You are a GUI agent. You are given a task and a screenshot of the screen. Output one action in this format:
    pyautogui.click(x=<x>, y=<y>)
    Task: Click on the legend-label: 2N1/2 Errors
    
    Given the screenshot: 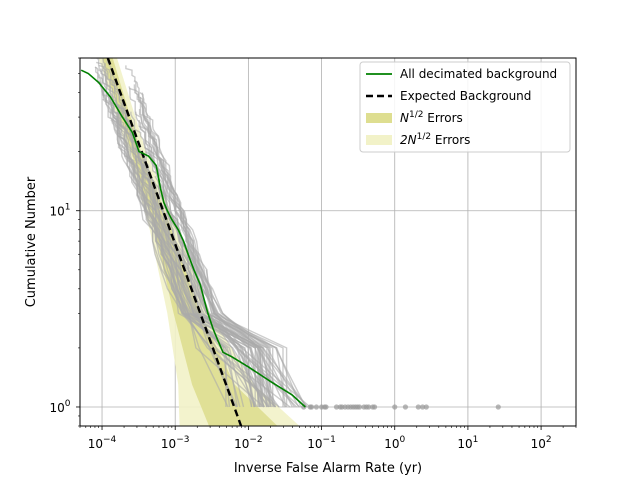 What is the action you would take?
    pyautogui.click(x=435, y=139)
    